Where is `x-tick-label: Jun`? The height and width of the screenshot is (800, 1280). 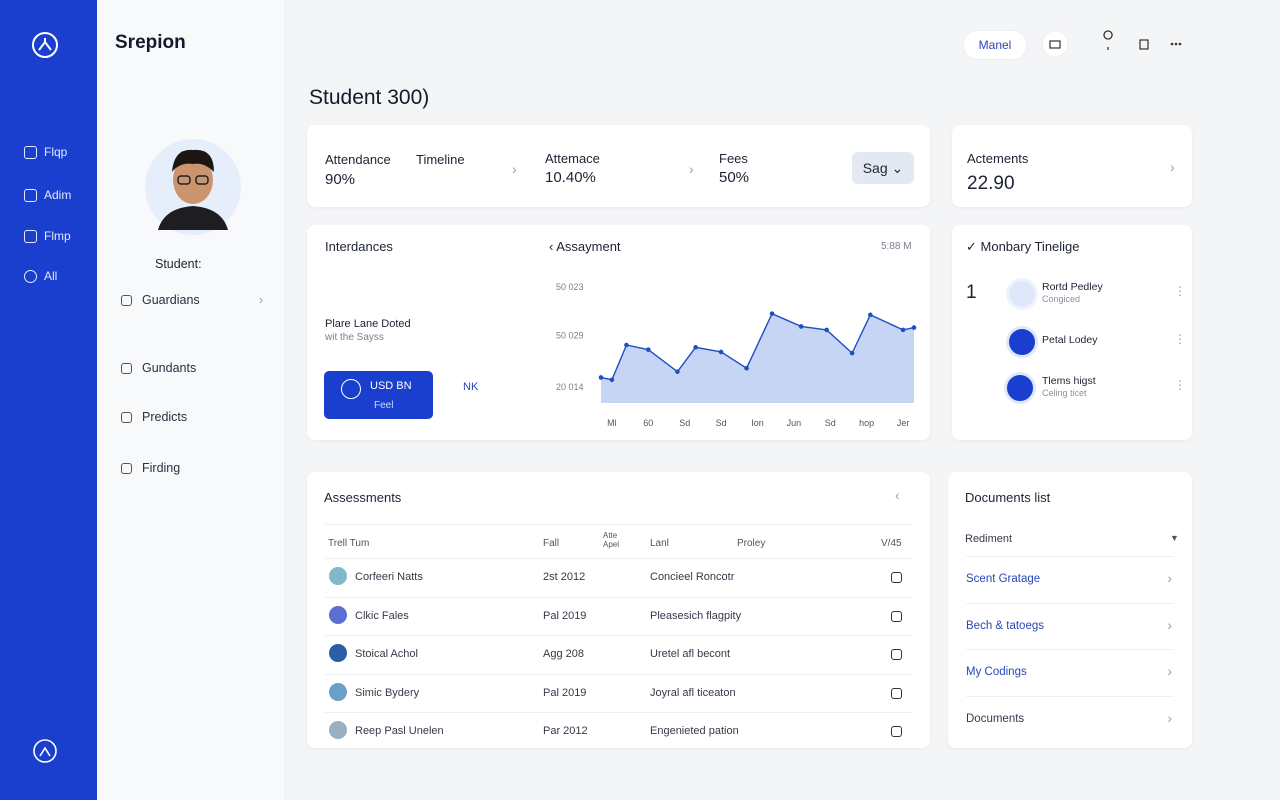 x-tick-label: Jun is located at coordinates (794, 423).